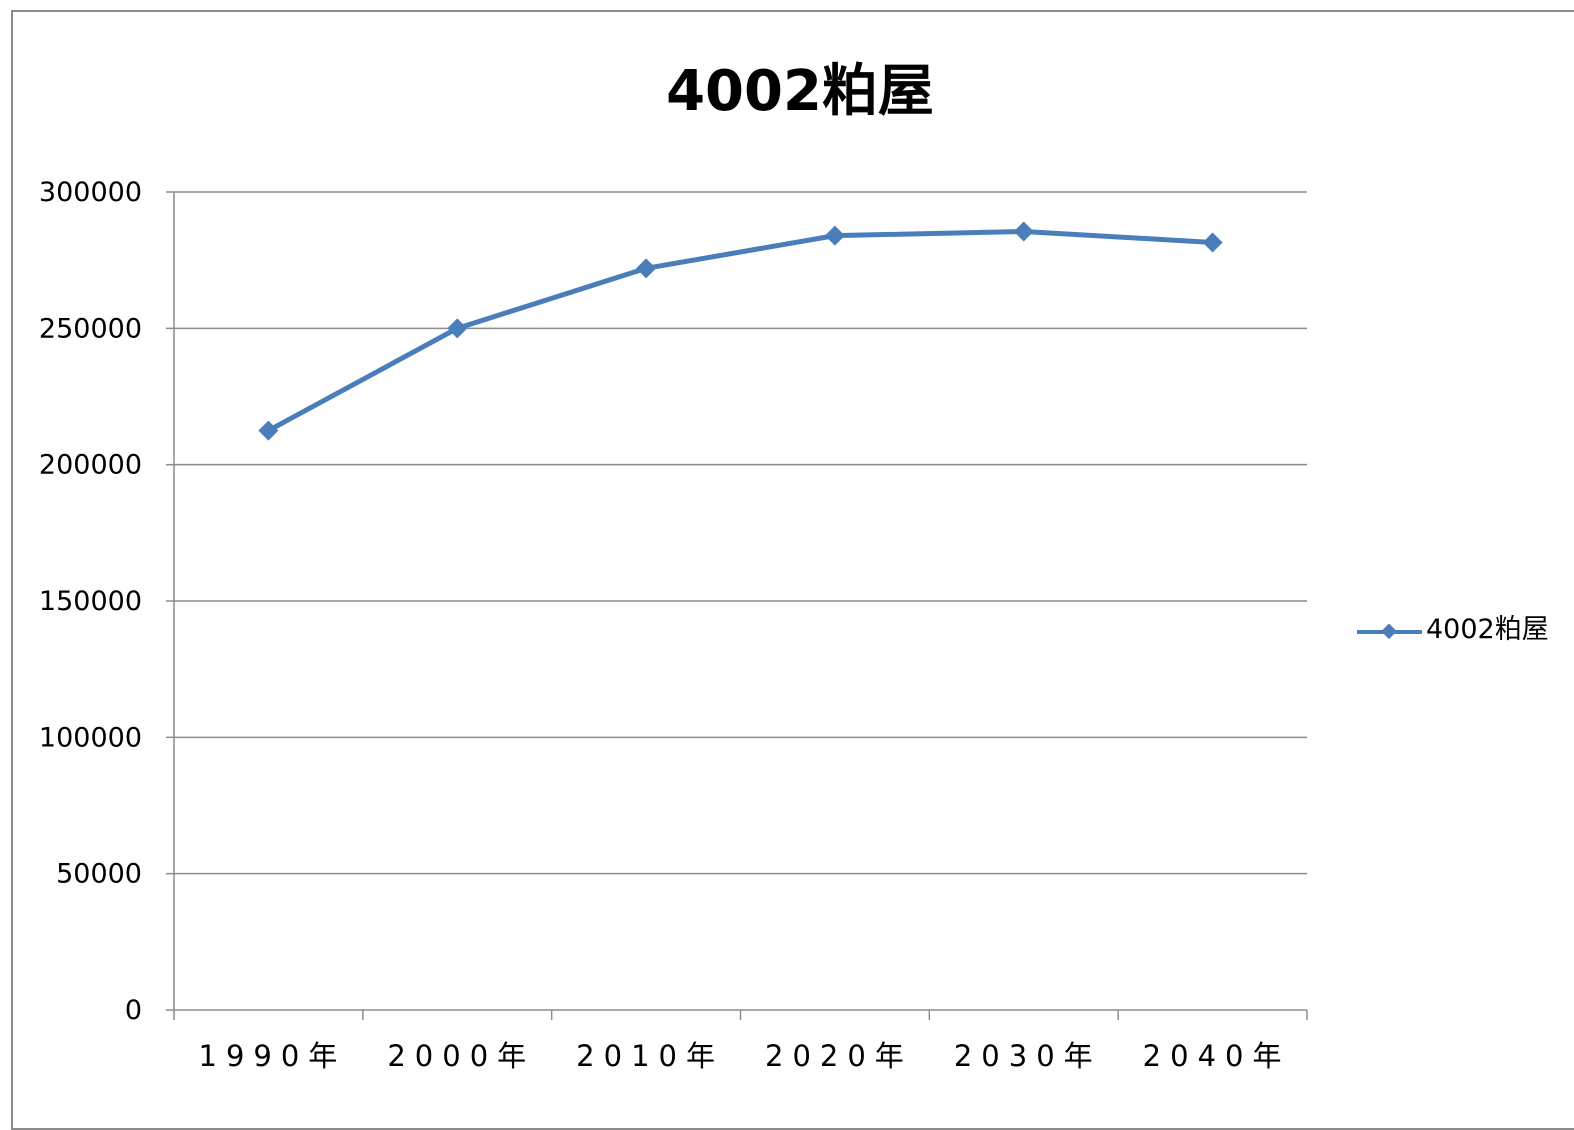 The height and width of the screenshot is (1130, 1574). Describe the element at coordinates (745, 1056) in the screenshot. I see `x-axis-tick-labels: 1990年 2000年 2010年 2020年 2030年 2040年` at that location.